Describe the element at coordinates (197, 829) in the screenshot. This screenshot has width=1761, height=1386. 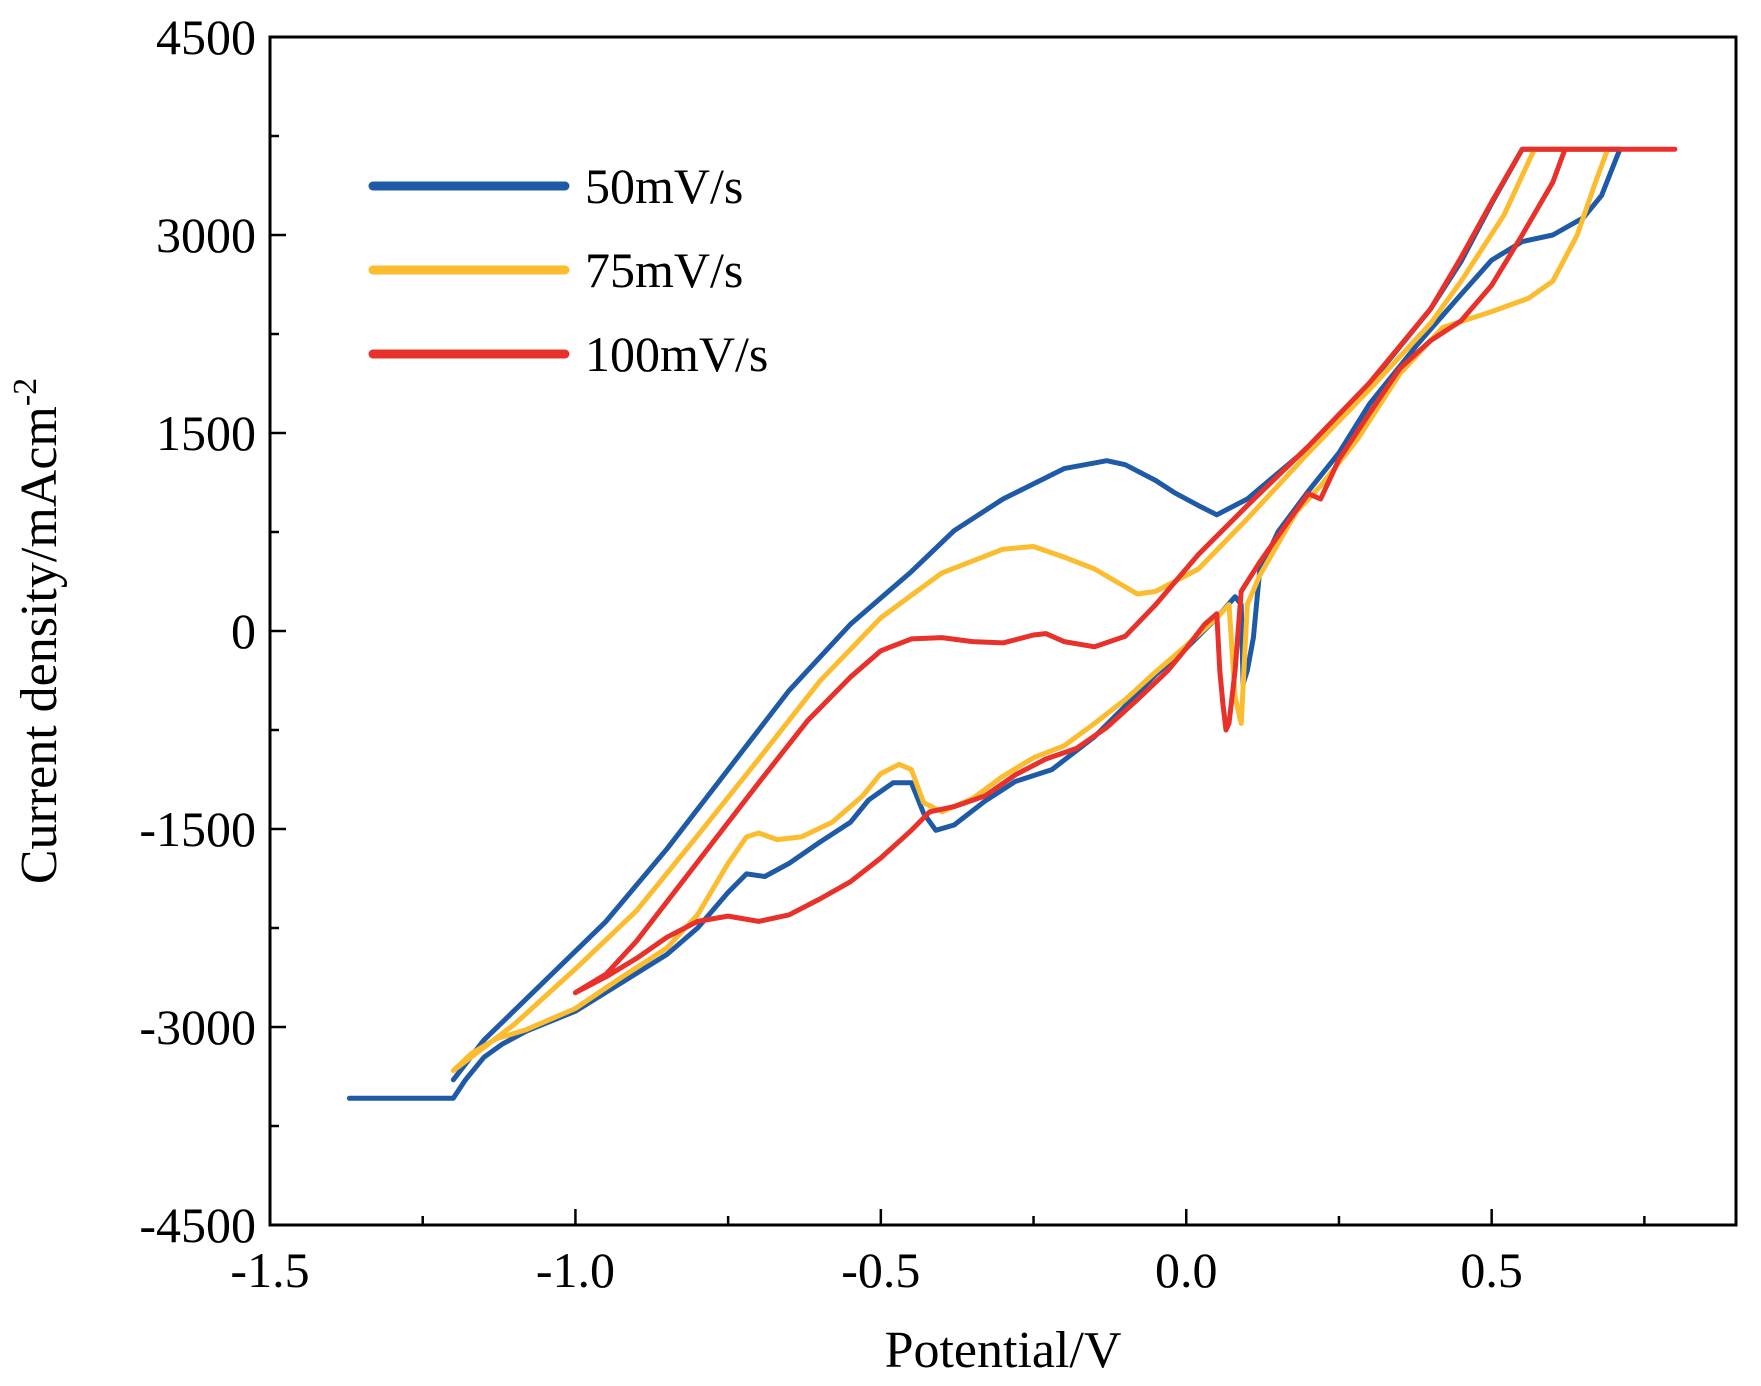
I see `y-tick-label: -1500` at that location.